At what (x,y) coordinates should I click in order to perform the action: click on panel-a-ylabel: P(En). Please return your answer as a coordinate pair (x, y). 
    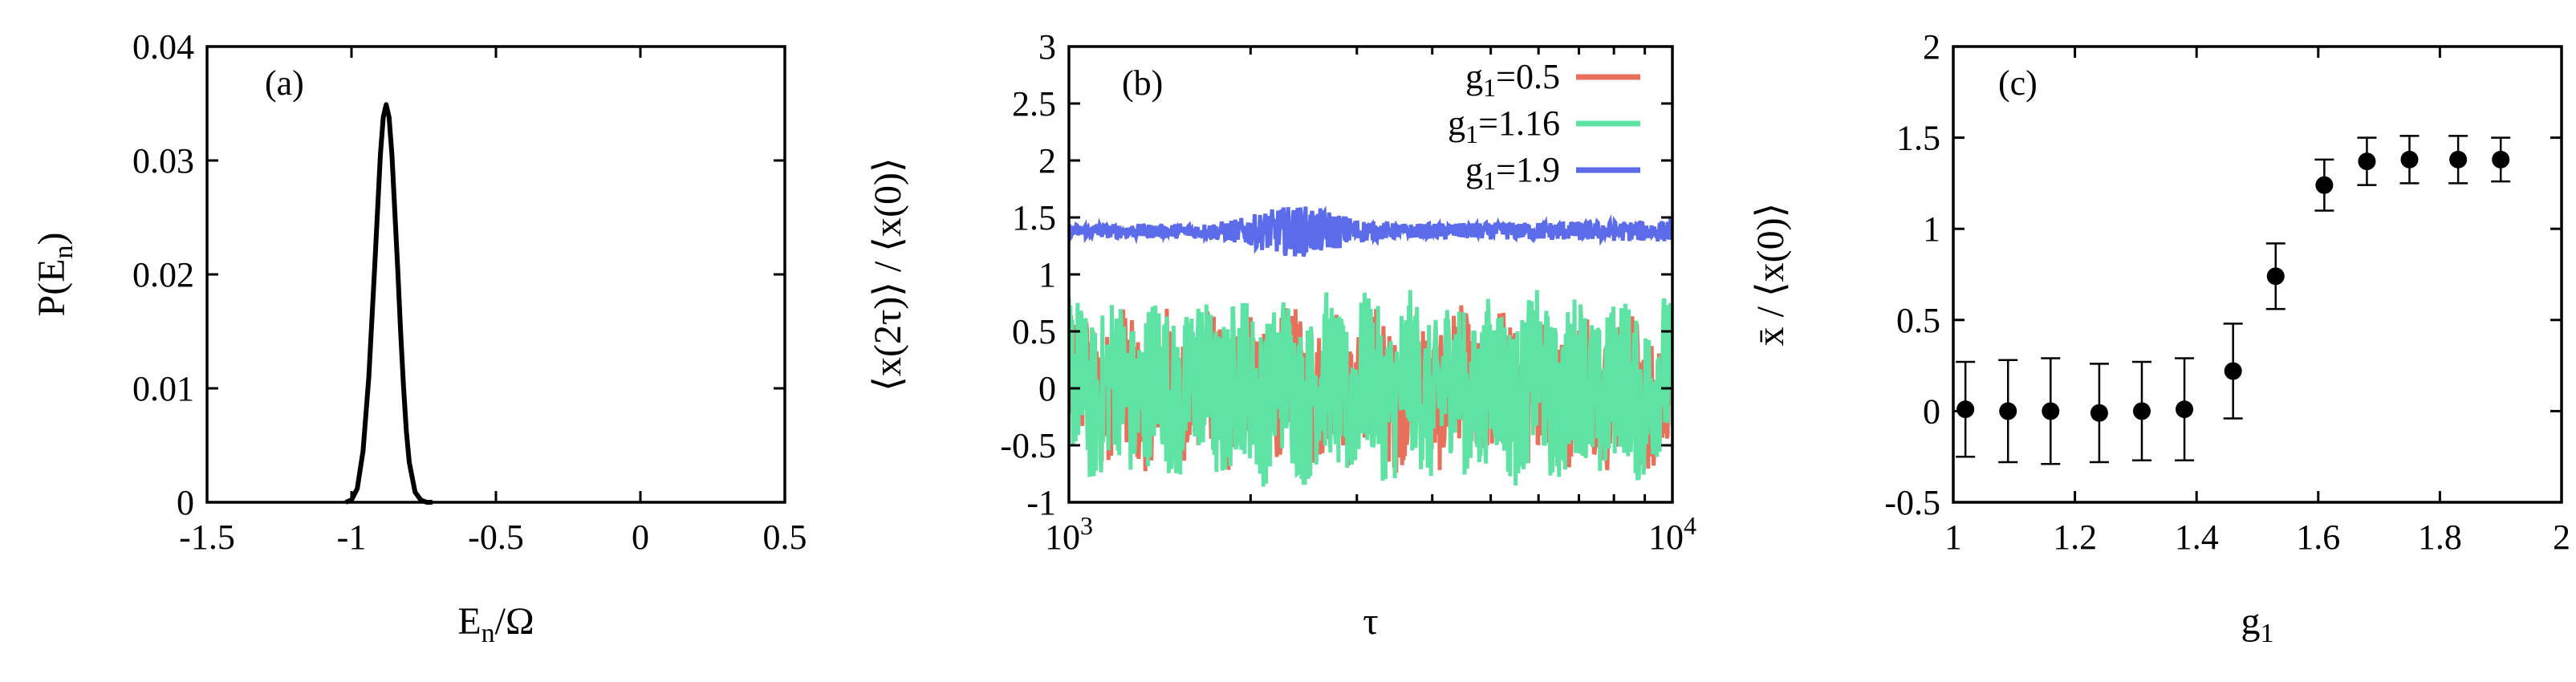
    Looking at the image, I should click on (54, 275).